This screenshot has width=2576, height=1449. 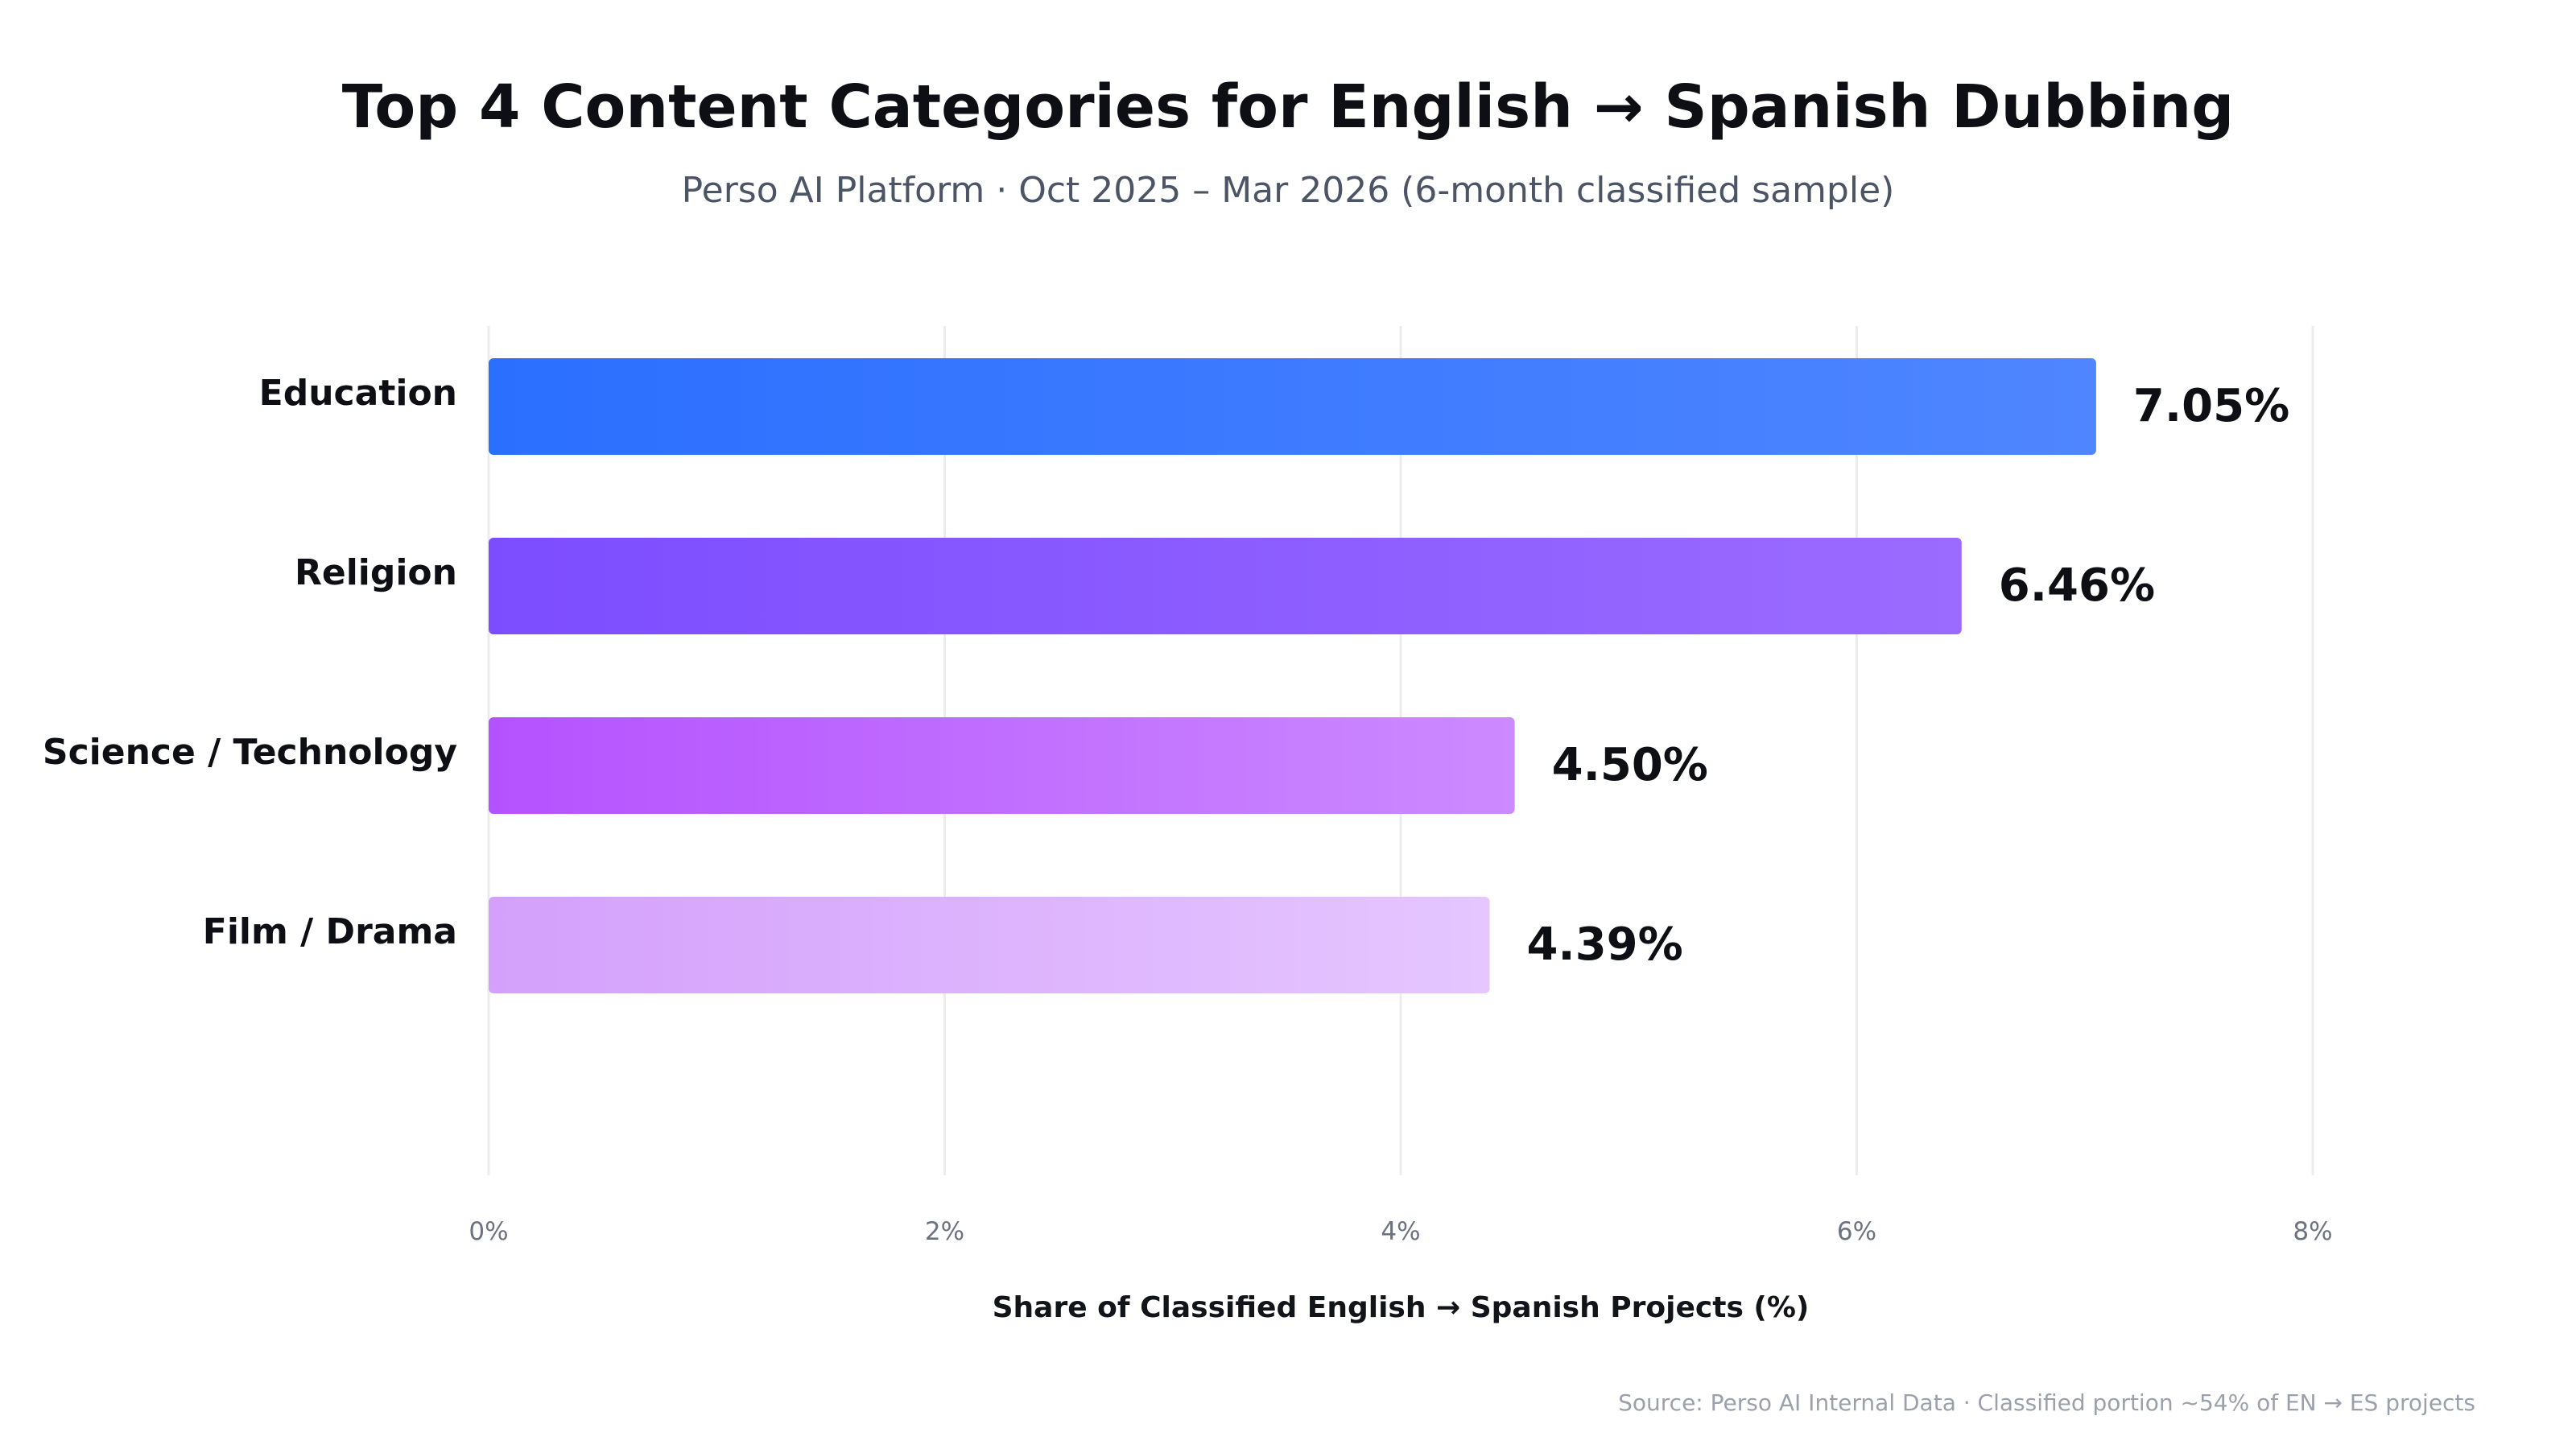 What do you see at coordinates (944, 1231) in the screenshot?
I see `x-tick-label: 2%` at bounding box center [944, 1231].